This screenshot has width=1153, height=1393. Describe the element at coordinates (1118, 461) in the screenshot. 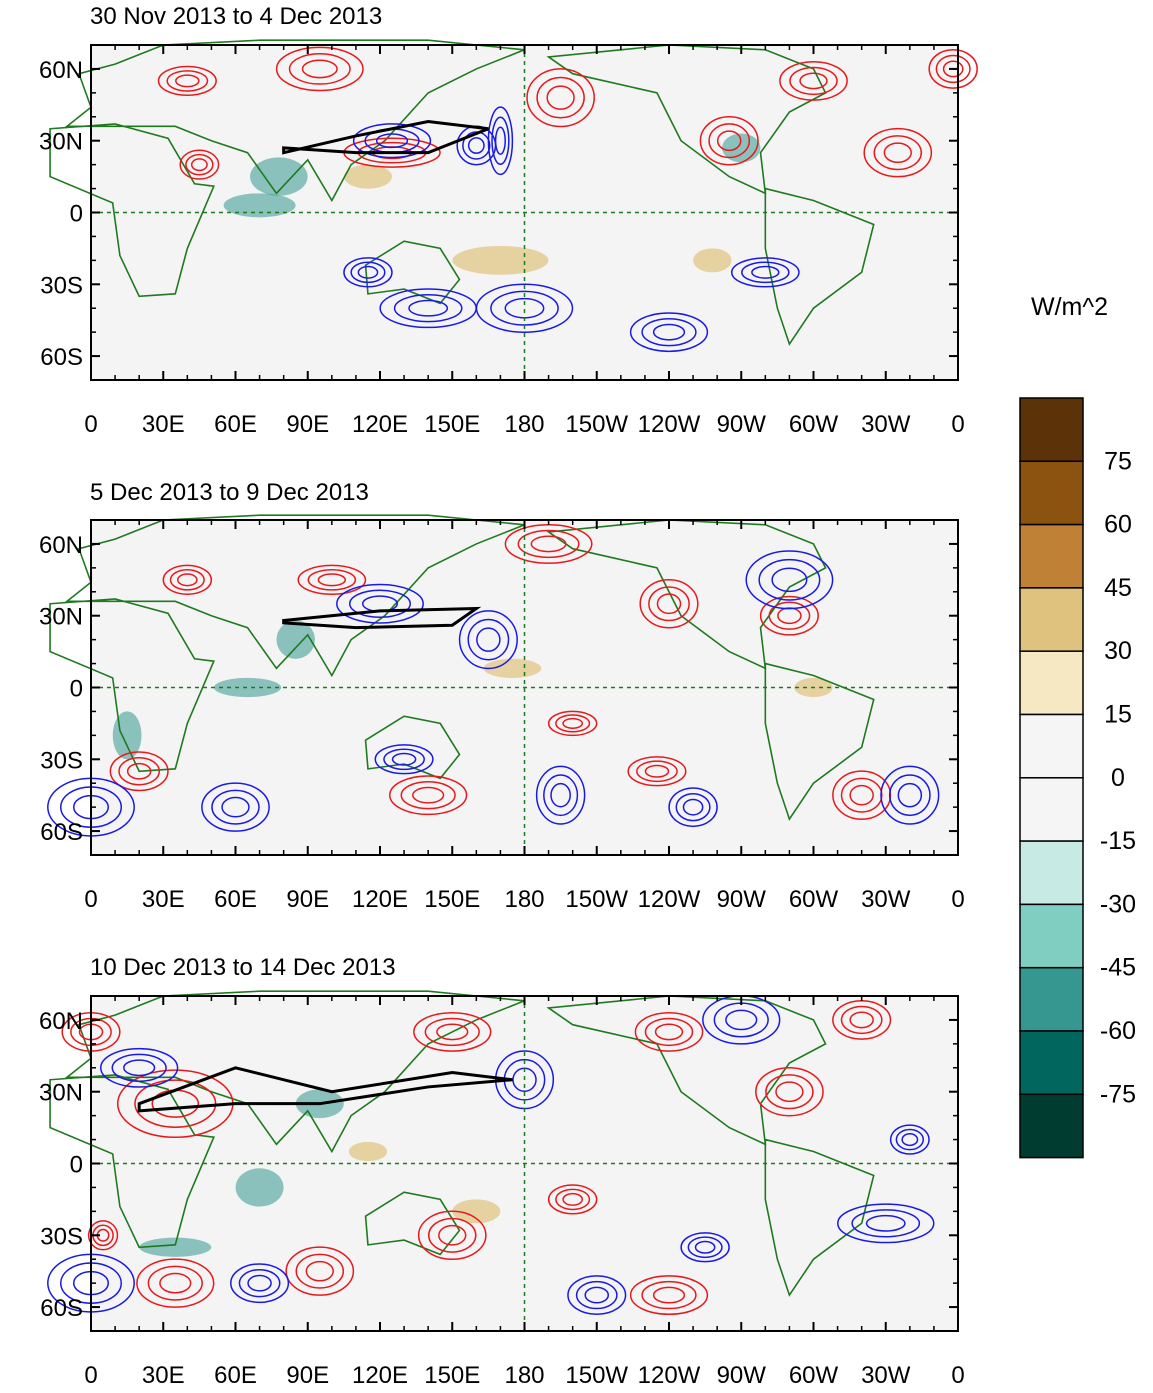

I see `colorbar-label: 75` at that location.